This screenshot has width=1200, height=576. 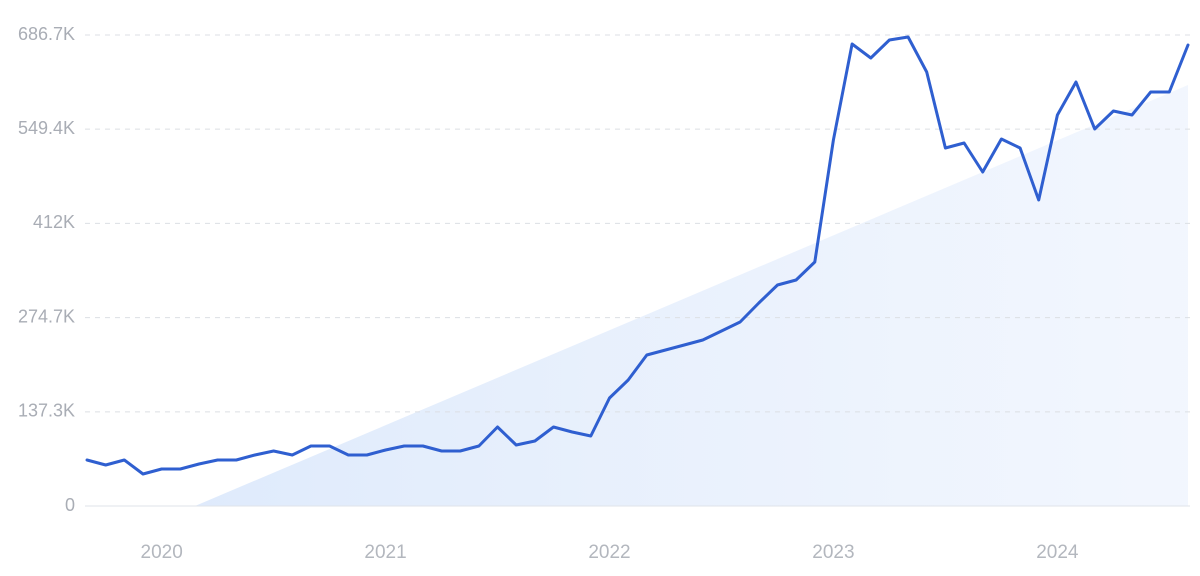 What do you see at coordinates (46, 128) in the screenshot?
I see `y-tick-label: 549.4K` at bounding box center [46, 128].